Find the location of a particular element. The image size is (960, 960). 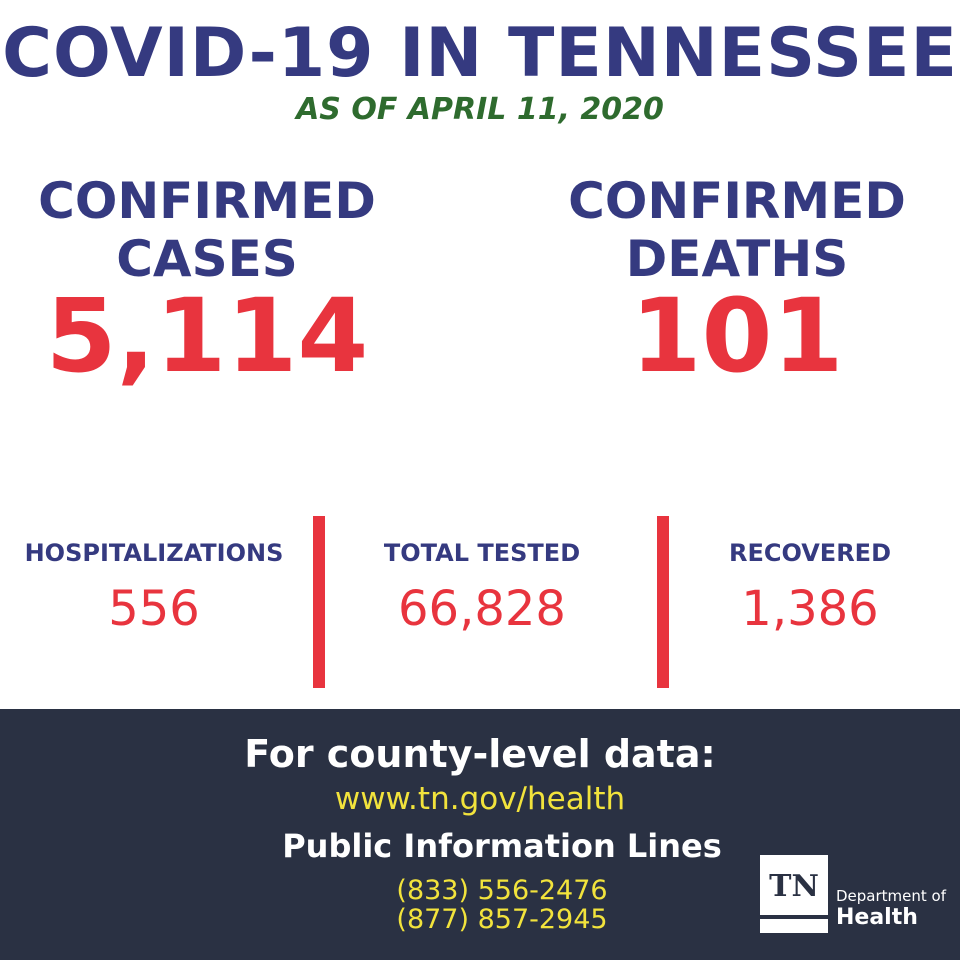

recovered-label: RECOVERED is located at coordinates (809, 553).